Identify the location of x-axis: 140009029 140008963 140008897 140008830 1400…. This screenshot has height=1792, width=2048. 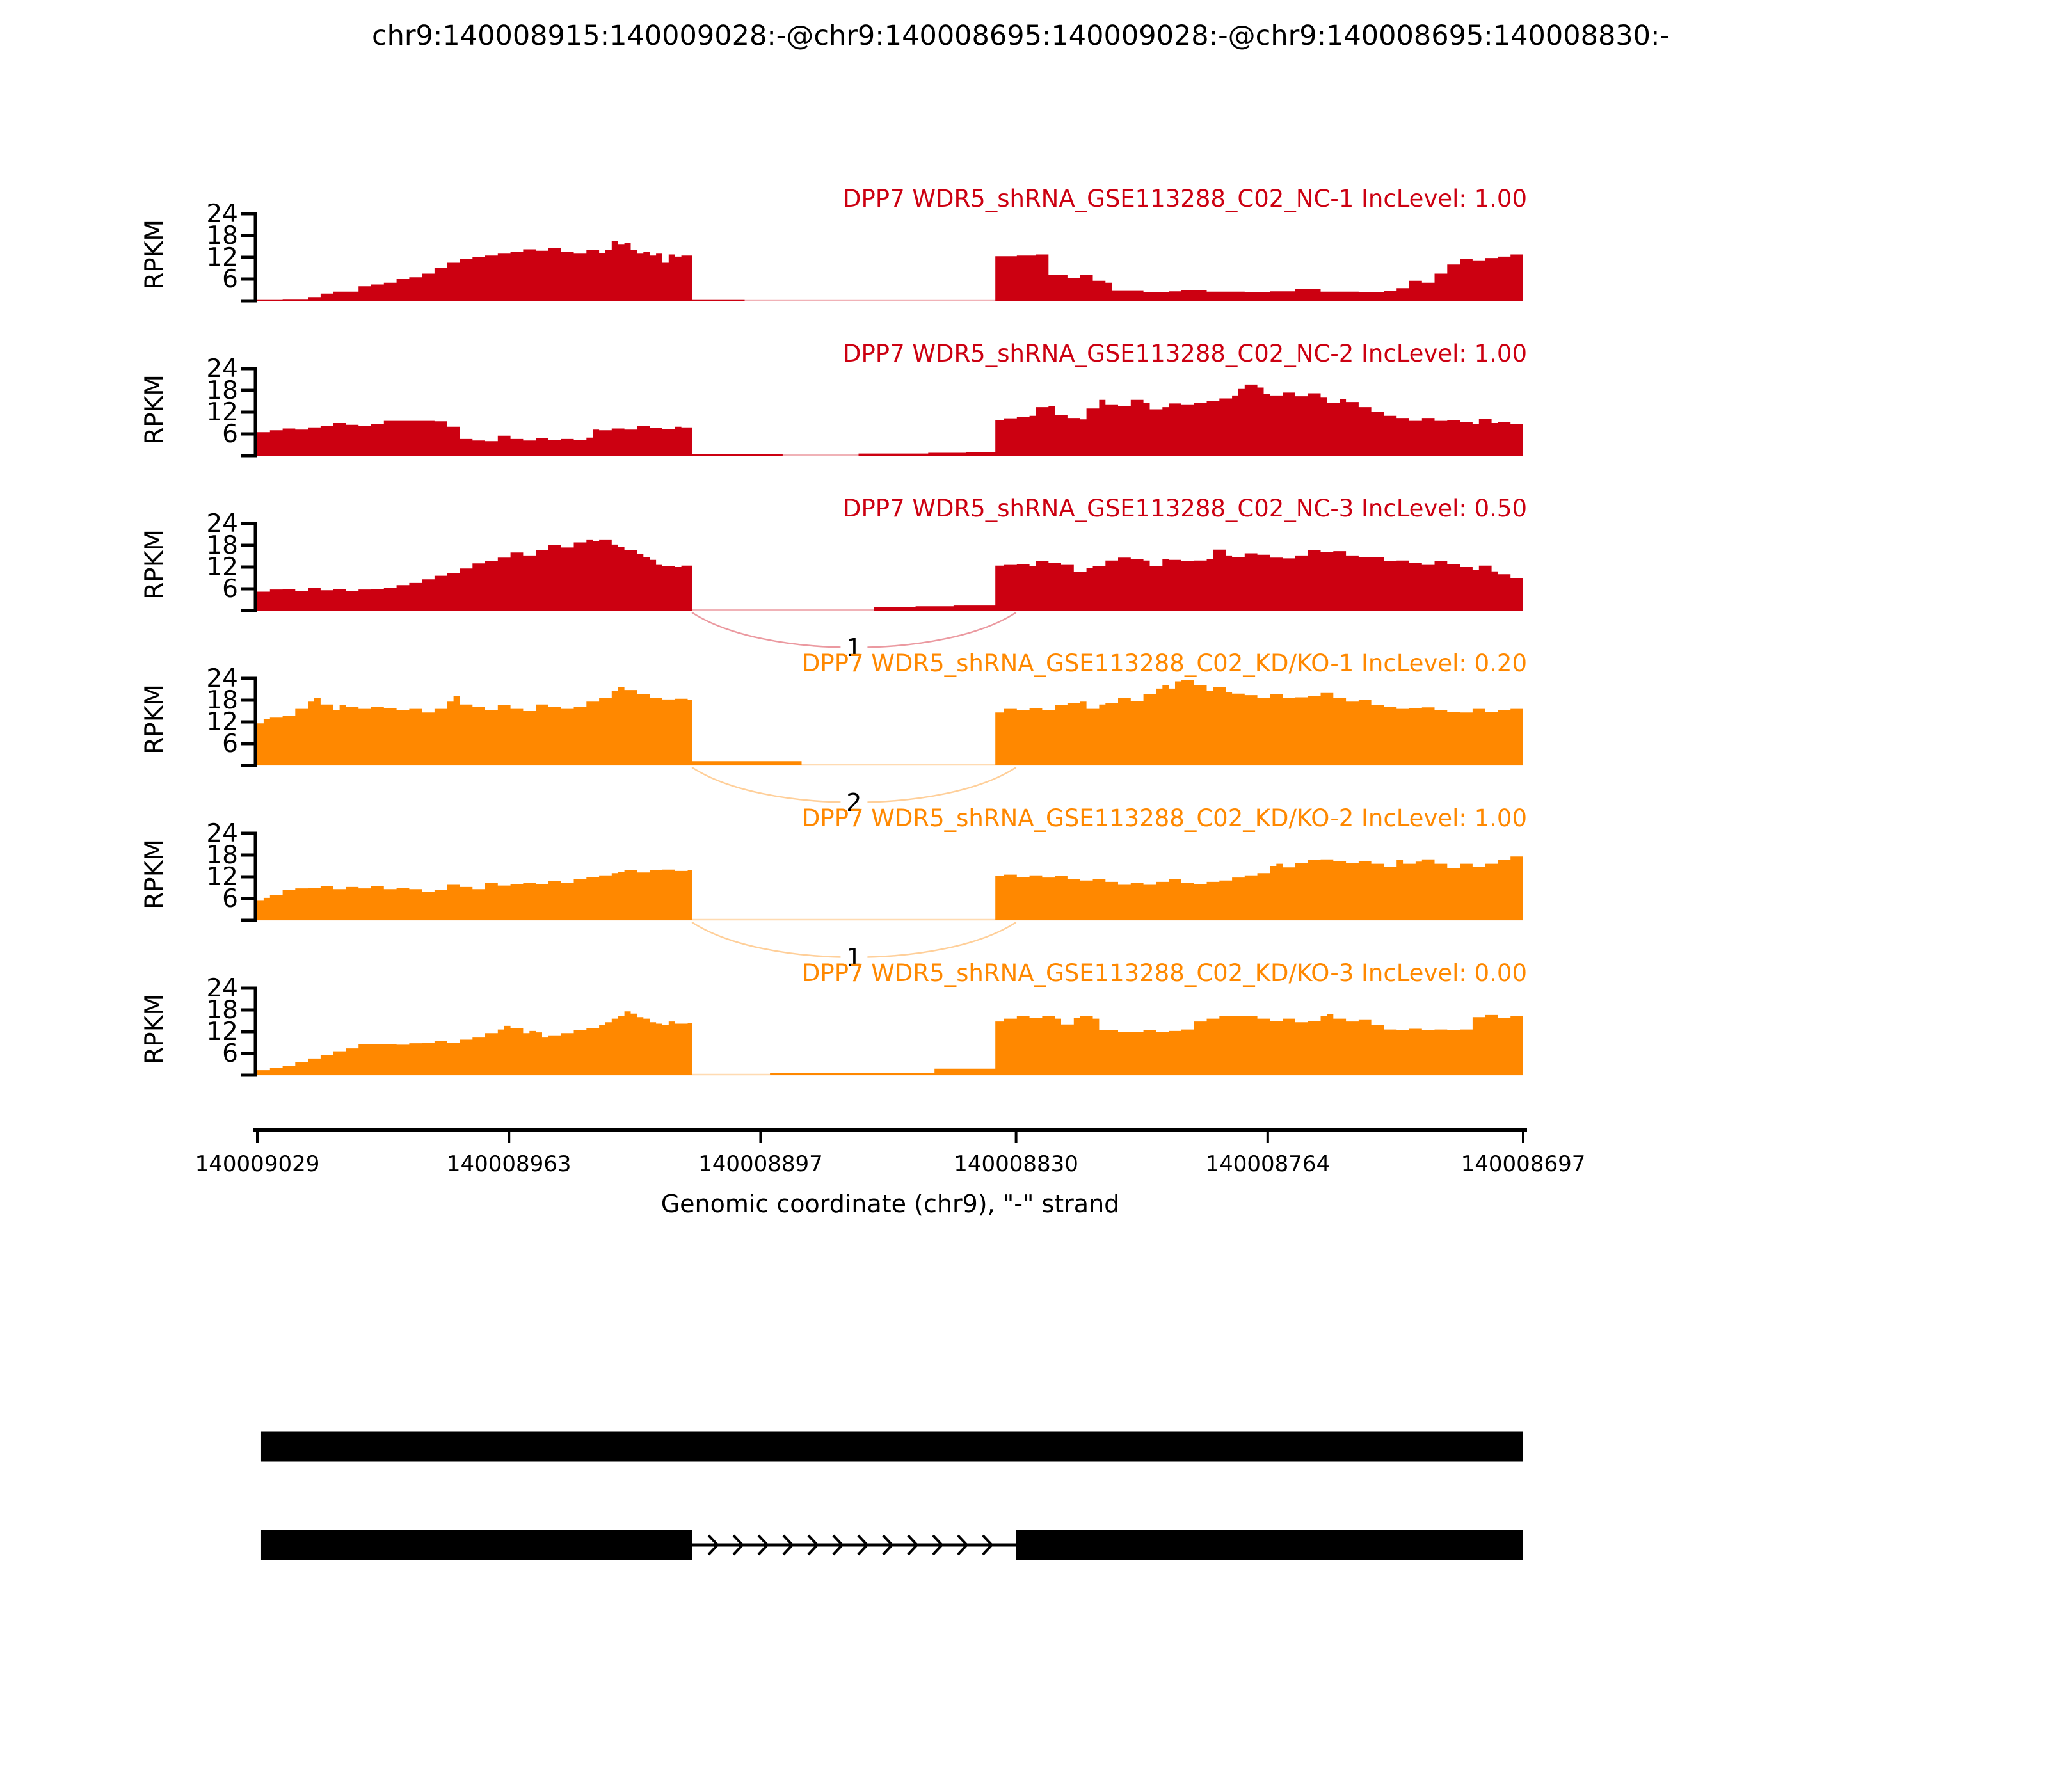
(890, 1152).